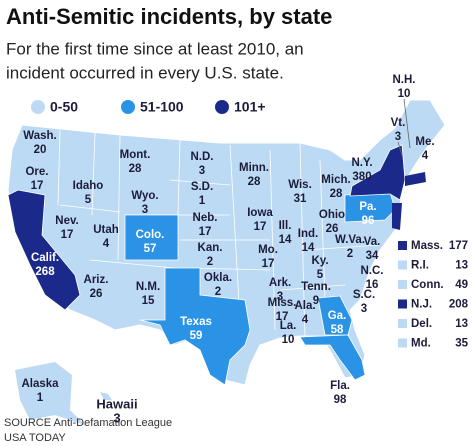  I want to click on state-name: Ky., so click(319, 261).